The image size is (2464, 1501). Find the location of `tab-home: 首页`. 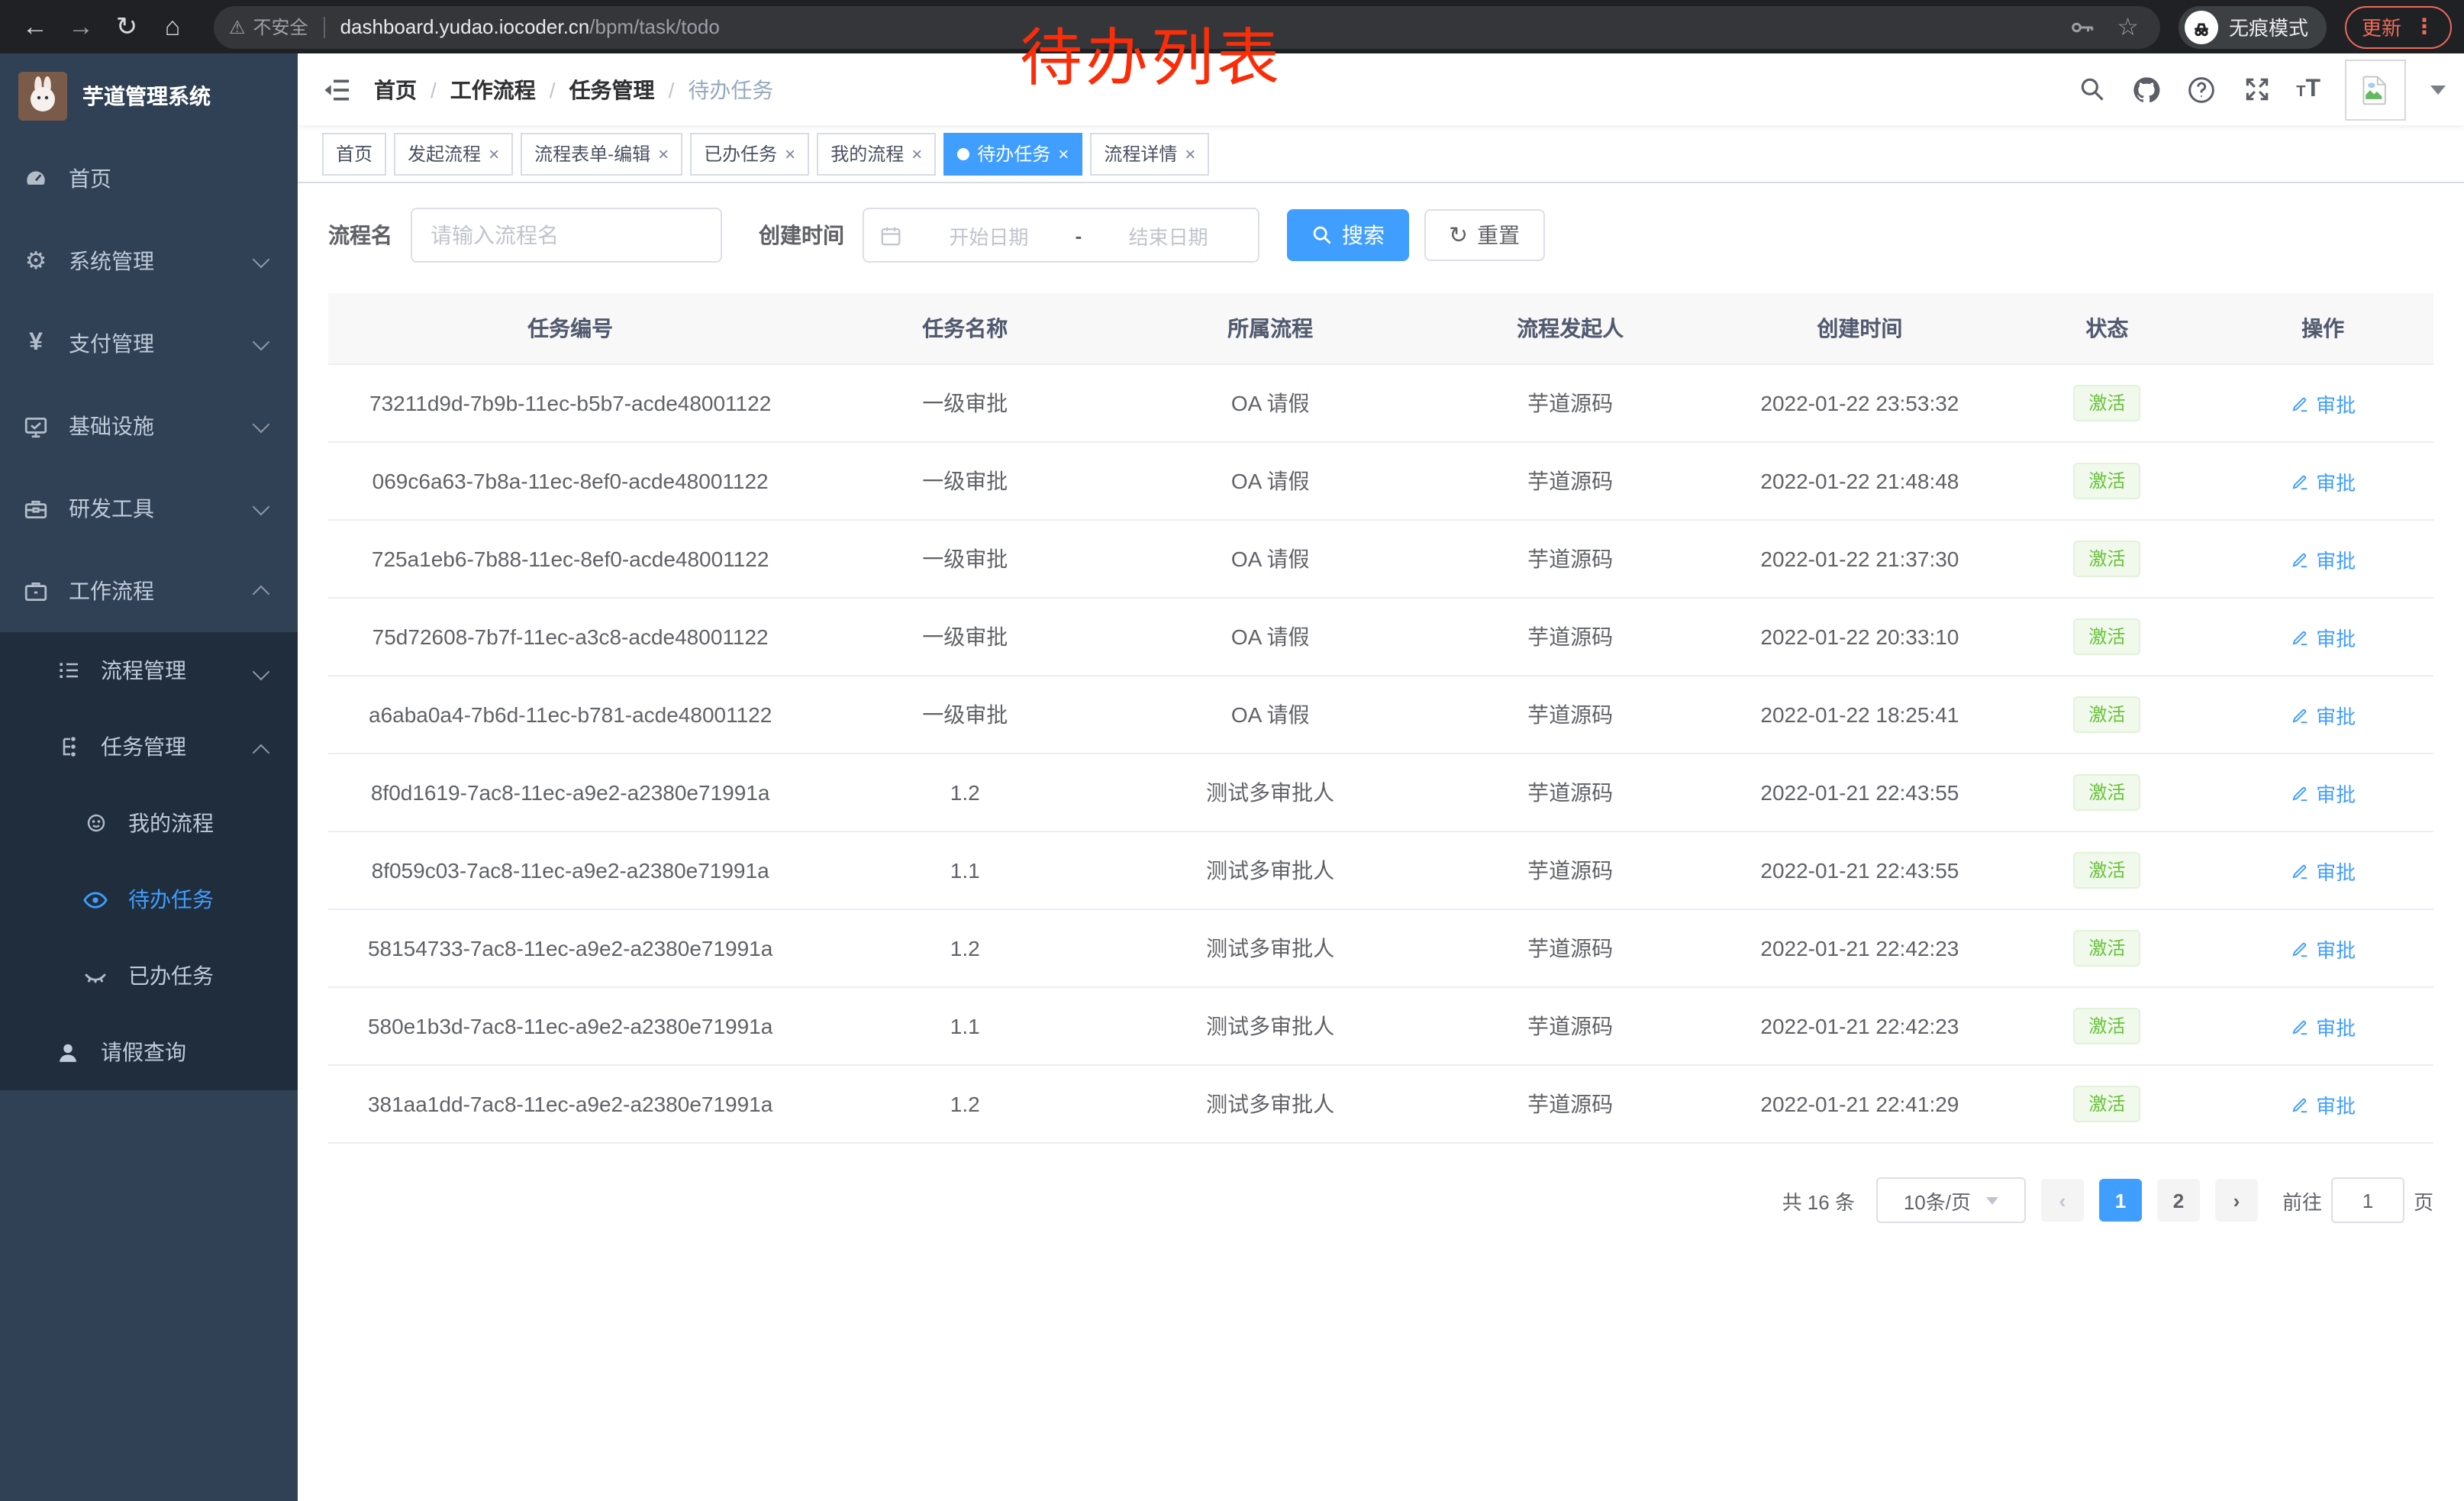

tab-home: 首页 is located at coordinates (355, 153).